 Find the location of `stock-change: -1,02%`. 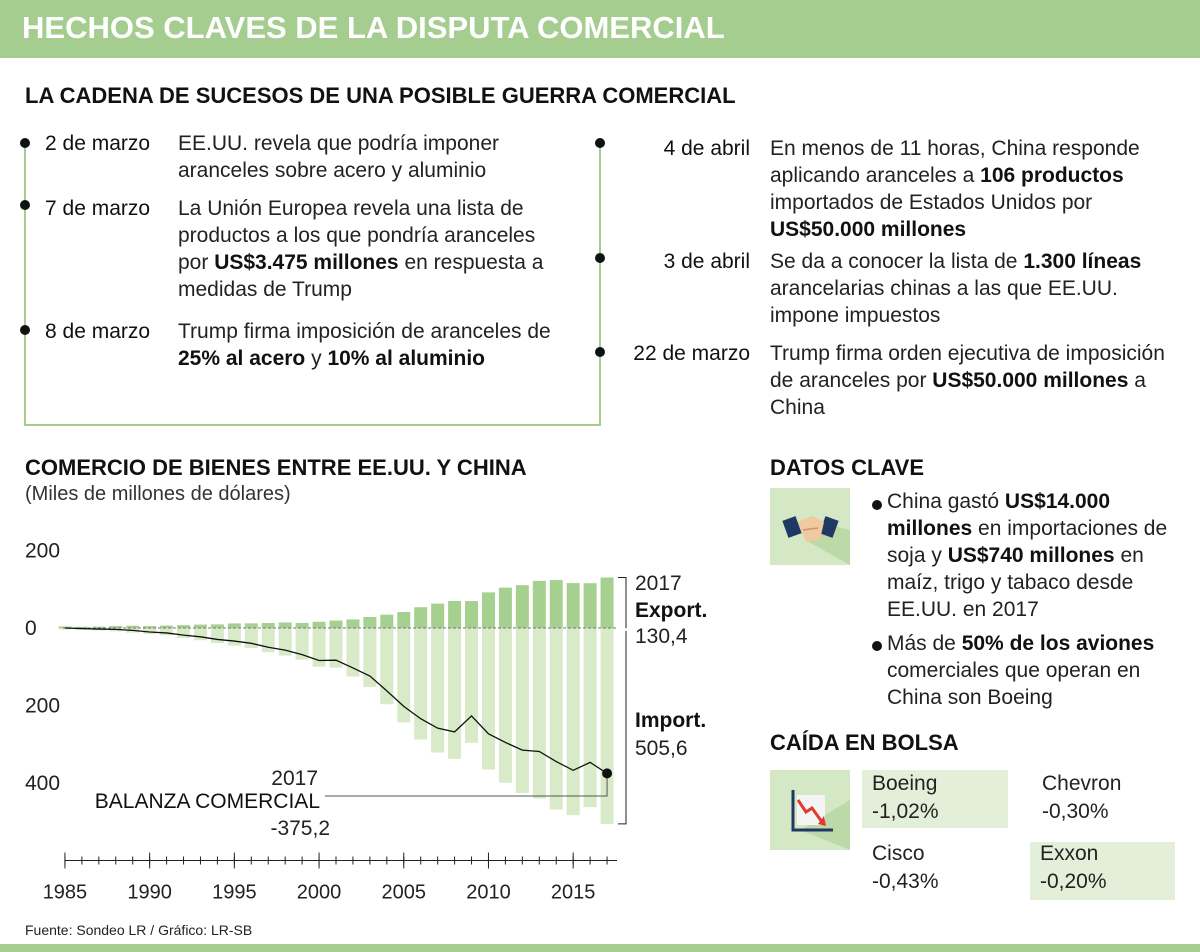

stock-change: -1,02% is located at coordinates (905, 811).